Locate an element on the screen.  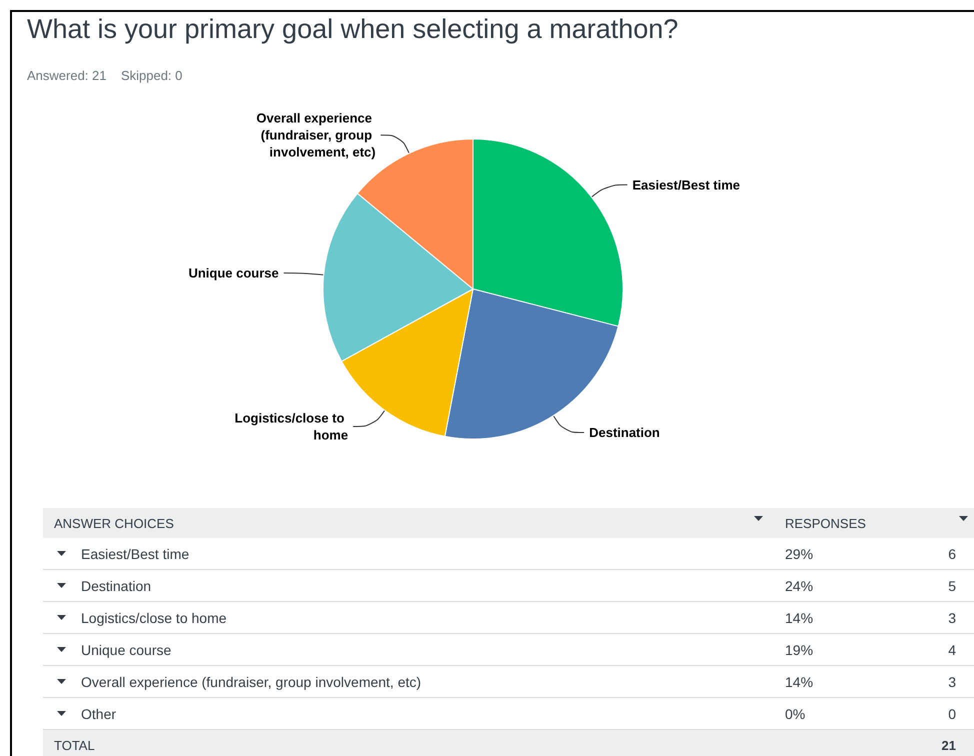
slice-label: Logistics/close to home is located at coordinates (291, 426).